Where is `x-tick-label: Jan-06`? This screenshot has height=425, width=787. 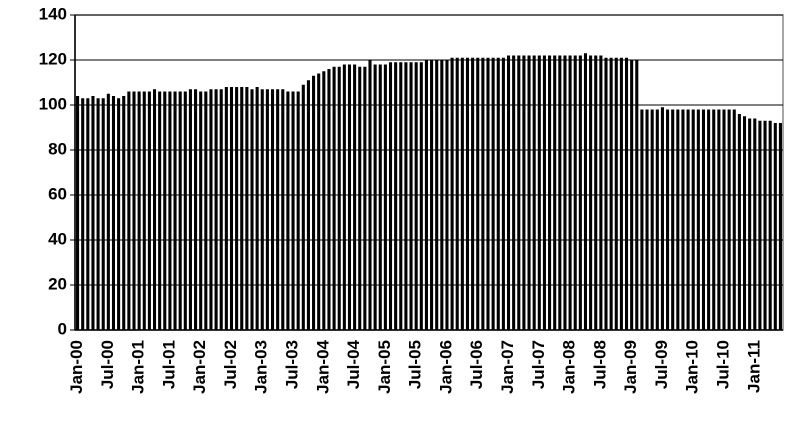 x-tick-label: Jan-06 is located at coordinates (445, 367).